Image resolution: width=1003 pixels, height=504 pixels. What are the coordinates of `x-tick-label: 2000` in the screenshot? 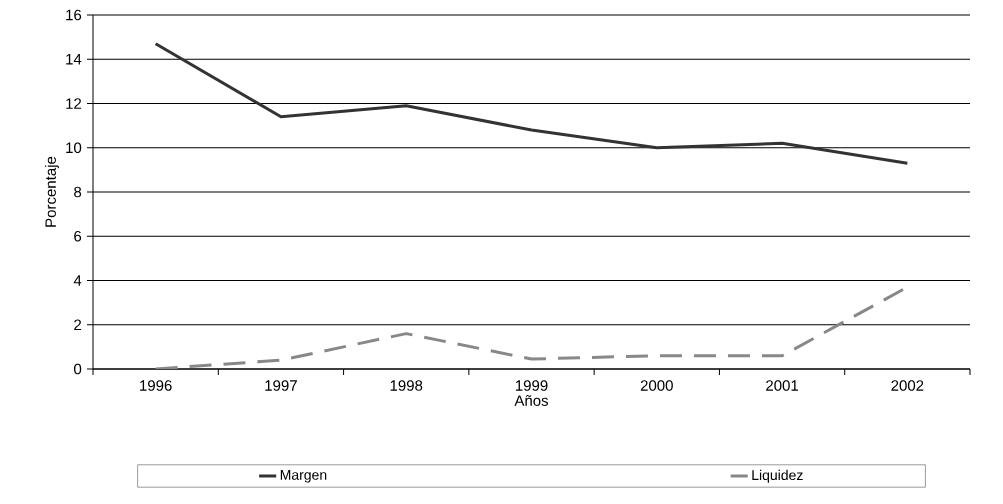 It's located at (656, 385).